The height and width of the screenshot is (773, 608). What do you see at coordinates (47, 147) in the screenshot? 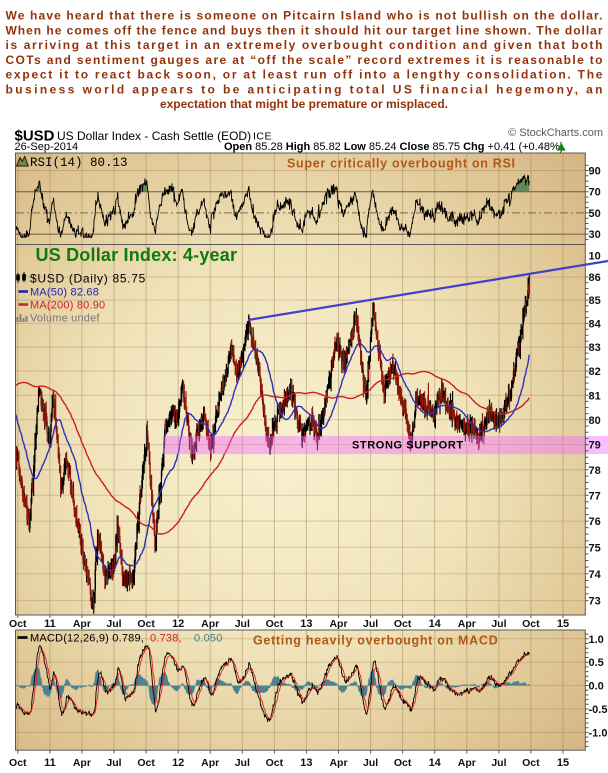
I see `svg-text: 26-Sep-2014` at bounding box center [47, 147].